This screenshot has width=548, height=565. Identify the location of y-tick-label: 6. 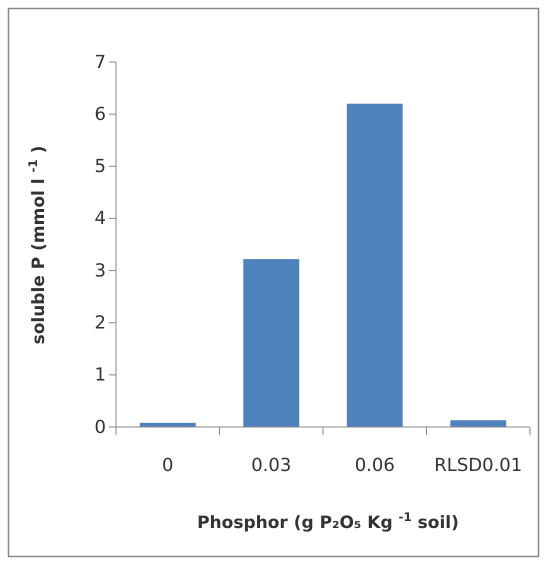
(100, 114).